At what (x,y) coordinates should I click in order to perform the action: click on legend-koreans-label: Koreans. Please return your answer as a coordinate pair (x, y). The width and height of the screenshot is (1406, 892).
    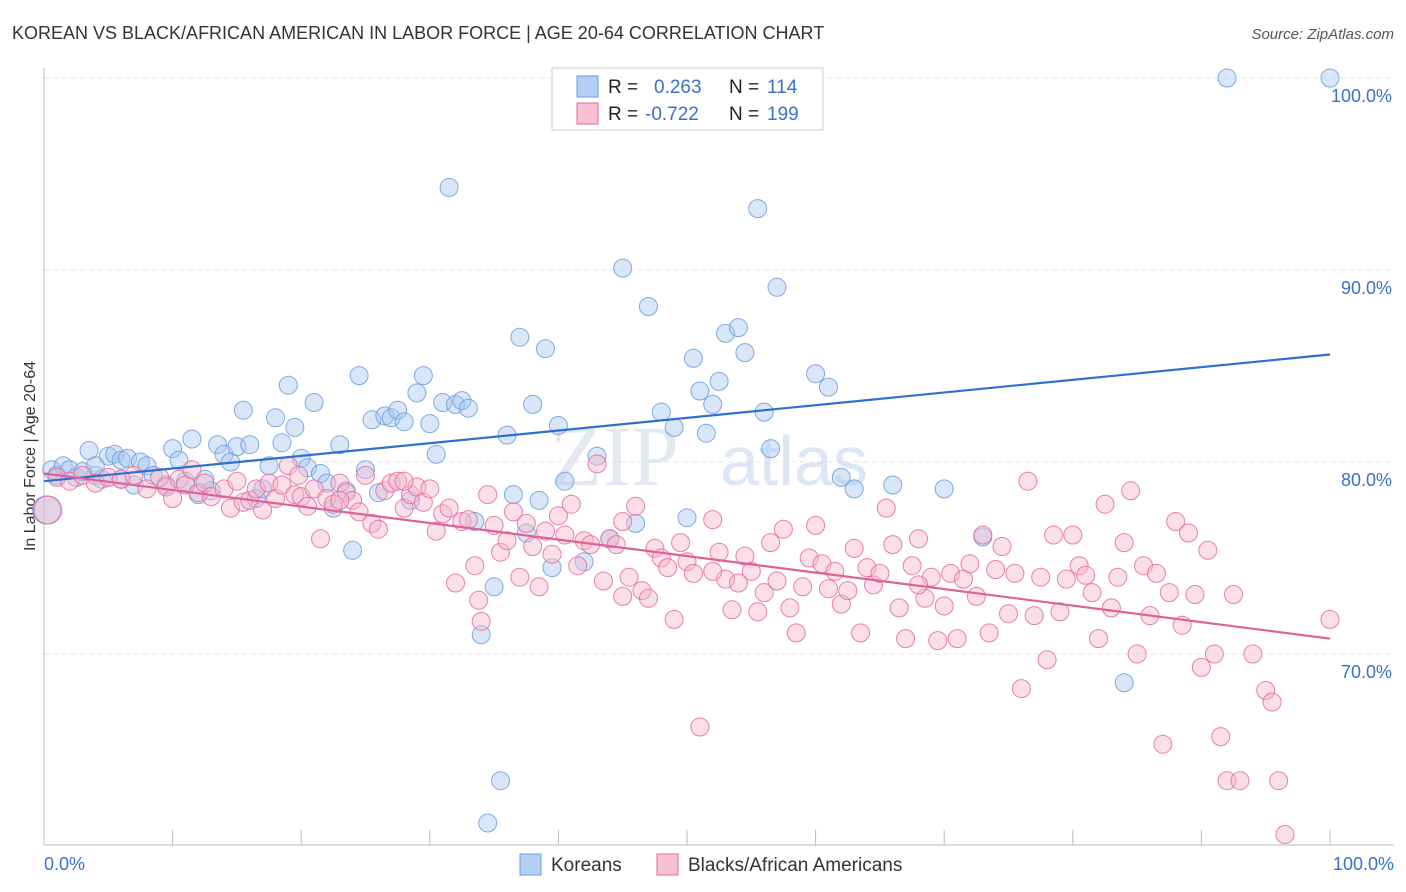
    Looking at the image, I should click on (586, 865).